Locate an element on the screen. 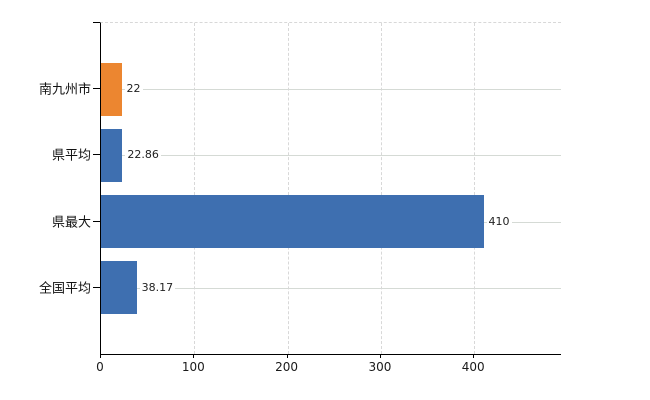 This screenshot has width=650, height=400. value-label: 410 is located at coordinates (499, 221).